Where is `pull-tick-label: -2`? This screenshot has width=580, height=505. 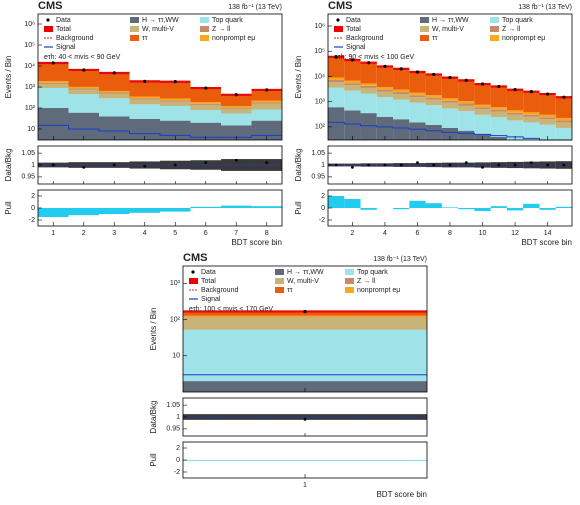
pull-tick-label: -2 is located at coordinates (177, 472).